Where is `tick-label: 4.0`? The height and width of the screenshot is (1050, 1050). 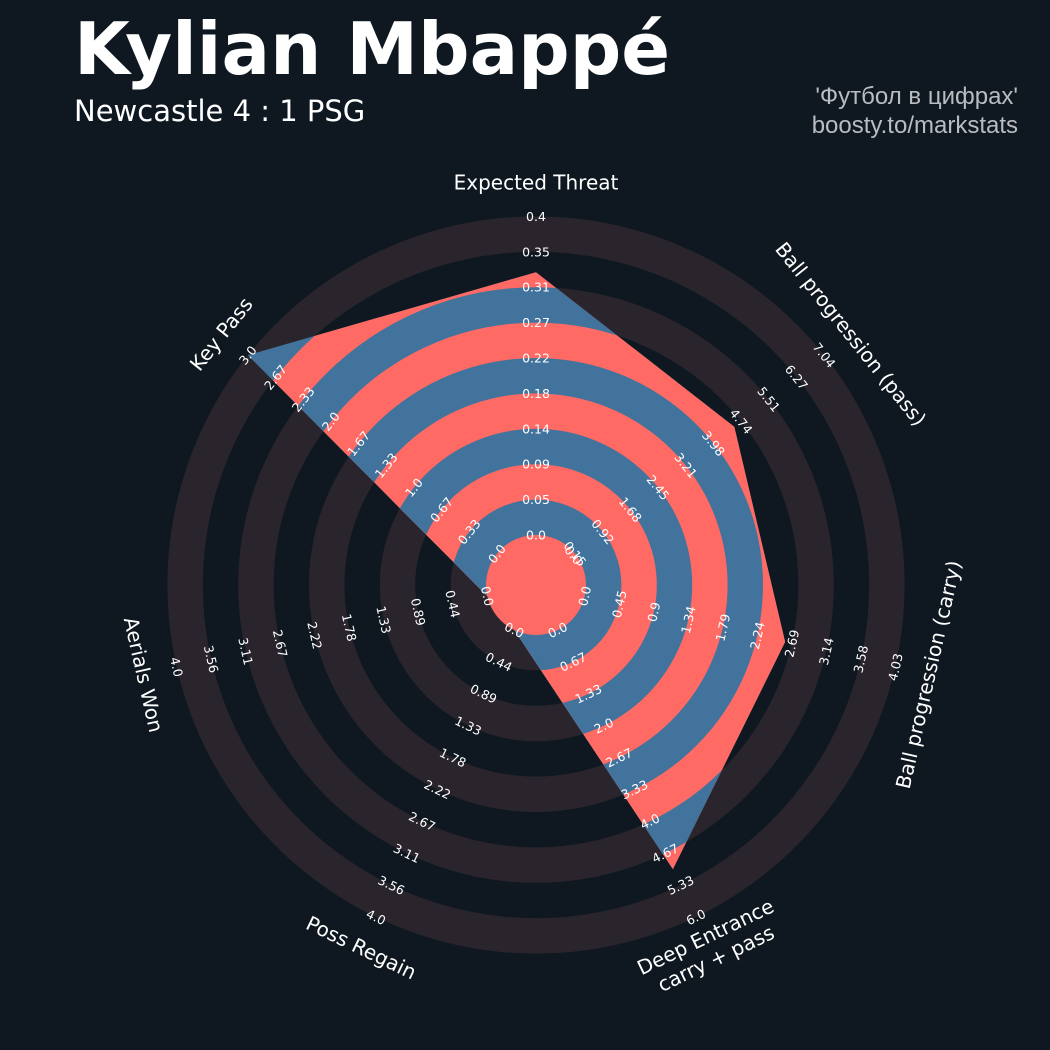 tick-label: 4.0 is located at coordinates (176, 667).